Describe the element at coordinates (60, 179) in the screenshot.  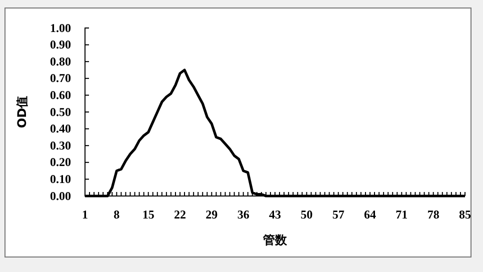
I see `y-tick-label: 0.10` at that location.